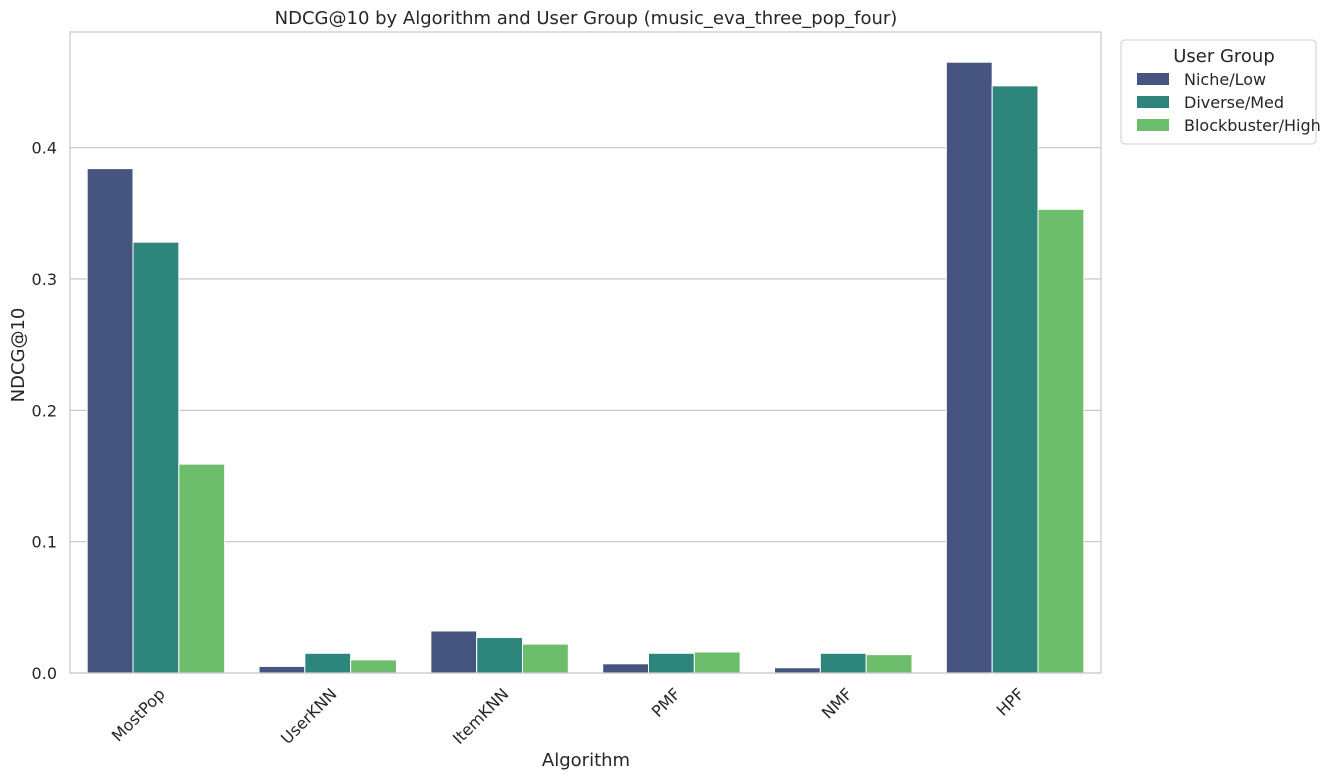  I want to click on y-axis-ticks: 0.0 0.1 0.2 0.3 0.4, so click(44, 411).